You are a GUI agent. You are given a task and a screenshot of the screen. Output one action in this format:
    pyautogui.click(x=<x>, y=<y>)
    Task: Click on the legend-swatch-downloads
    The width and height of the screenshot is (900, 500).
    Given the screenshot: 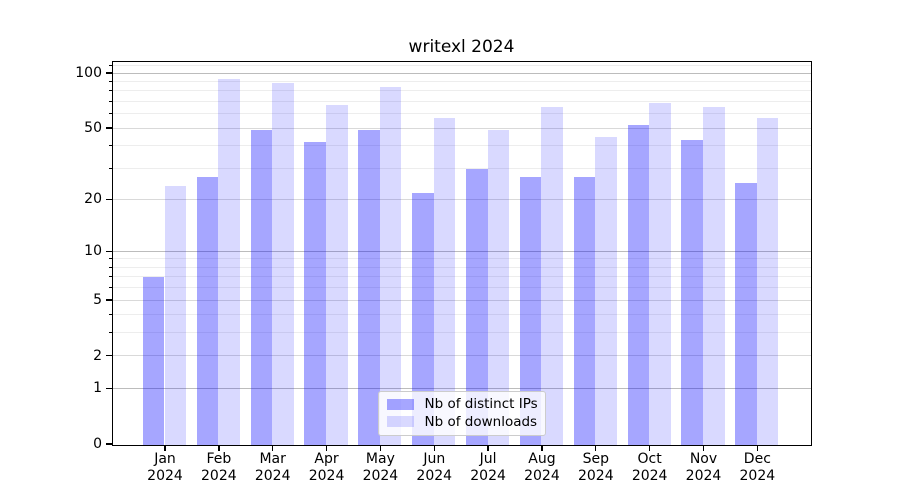 What is the action you would take?
    pyautogui.click(x=400, y=422)
    